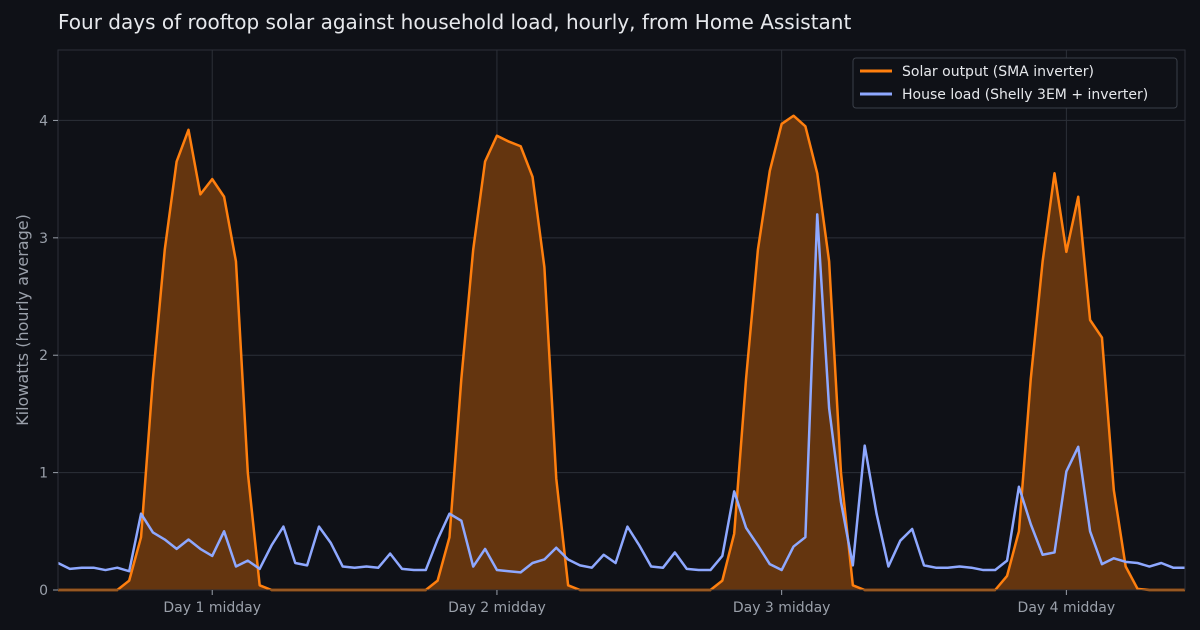  What do you see at coordinates (43, 591) in the screenshot?
I see `y-tick-label: 0` at bounding box center [43, 591].